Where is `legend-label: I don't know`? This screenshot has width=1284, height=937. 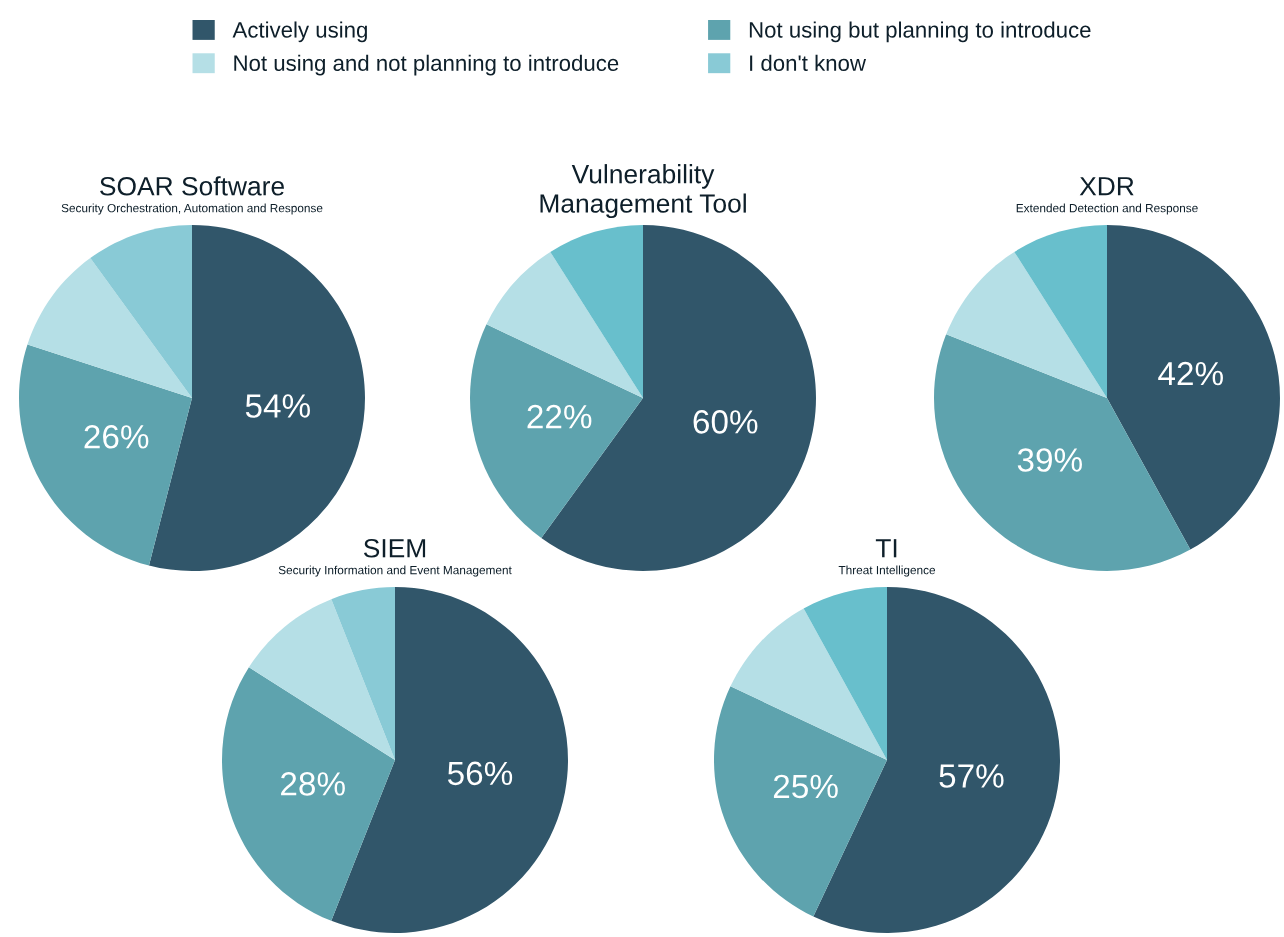 legend-label: I don't know is located at coordinates (808, 63).